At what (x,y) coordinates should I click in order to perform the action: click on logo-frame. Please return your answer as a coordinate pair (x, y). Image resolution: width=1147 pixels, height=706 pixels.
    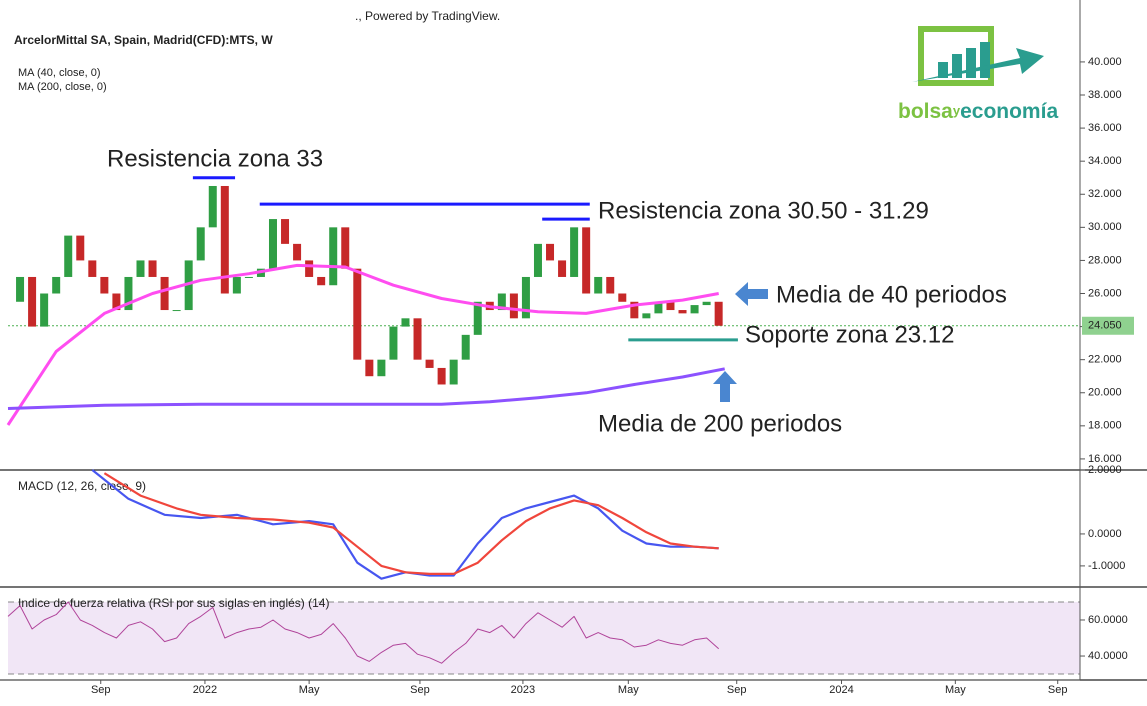
    Looking at the image, I should click on (956, 56).